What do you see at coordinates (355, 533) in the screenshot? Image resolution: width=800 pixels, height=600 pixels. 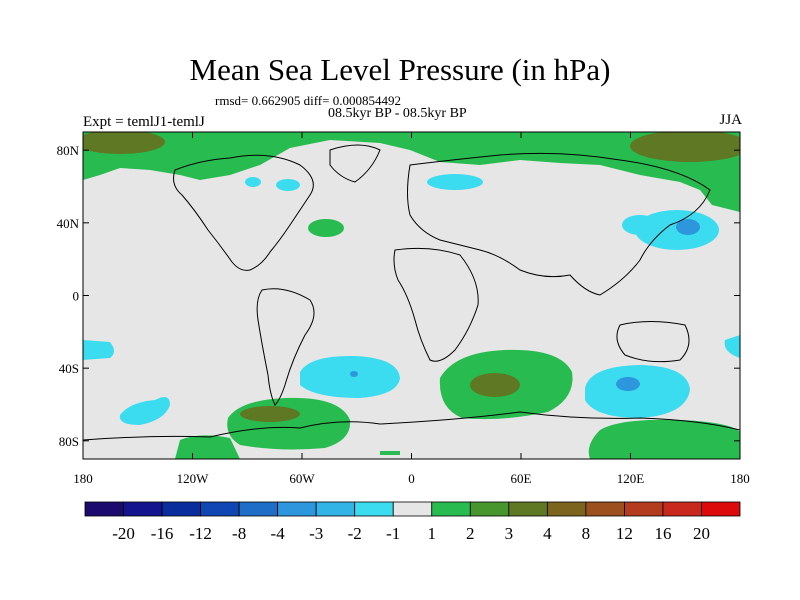 I see `colorbar-label: -2` at bounding box center [355, 533].